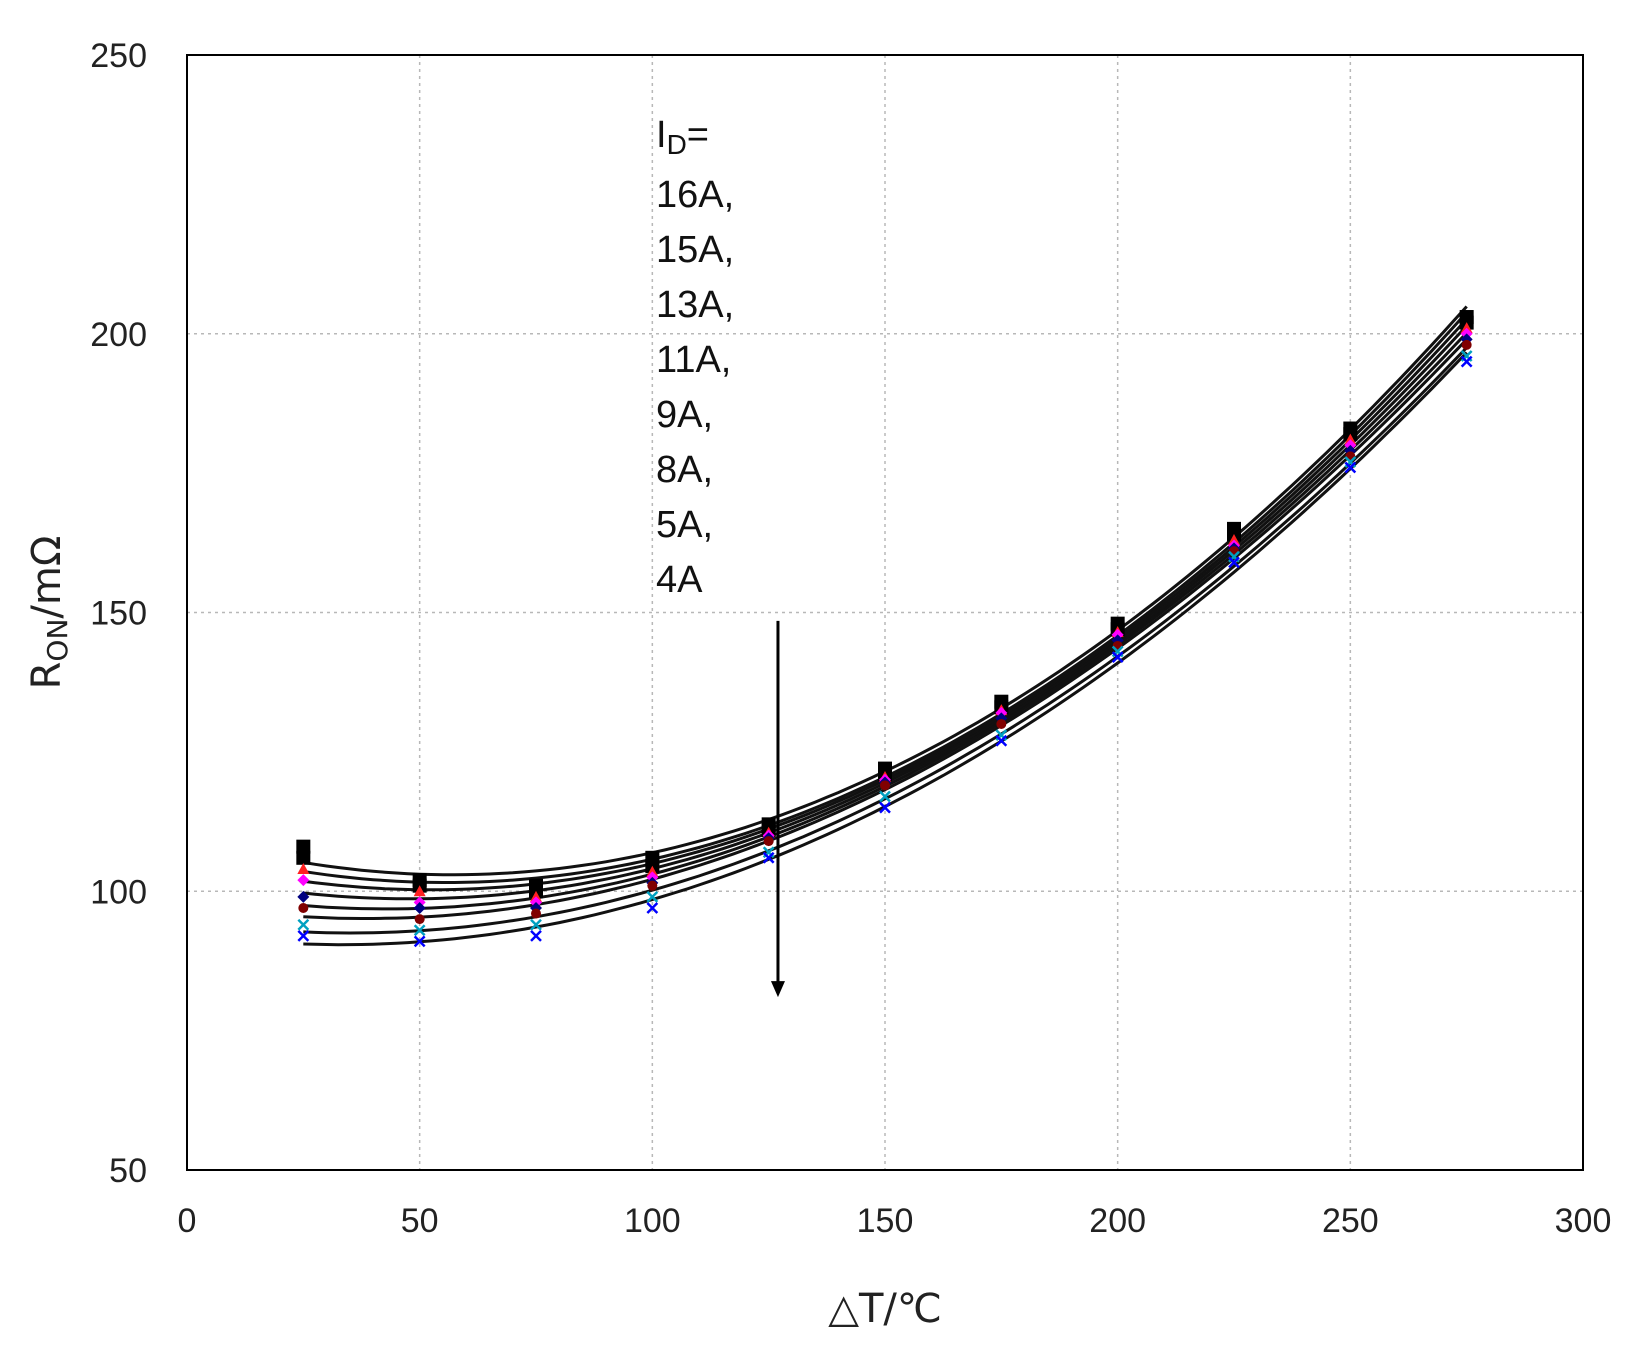 The width and height of the screenshot is (1639, 1346). What do you see at coordinates (118, 892) in the screenshot?
I see `y-tick-label: 100` at bounding box center [118, 892].